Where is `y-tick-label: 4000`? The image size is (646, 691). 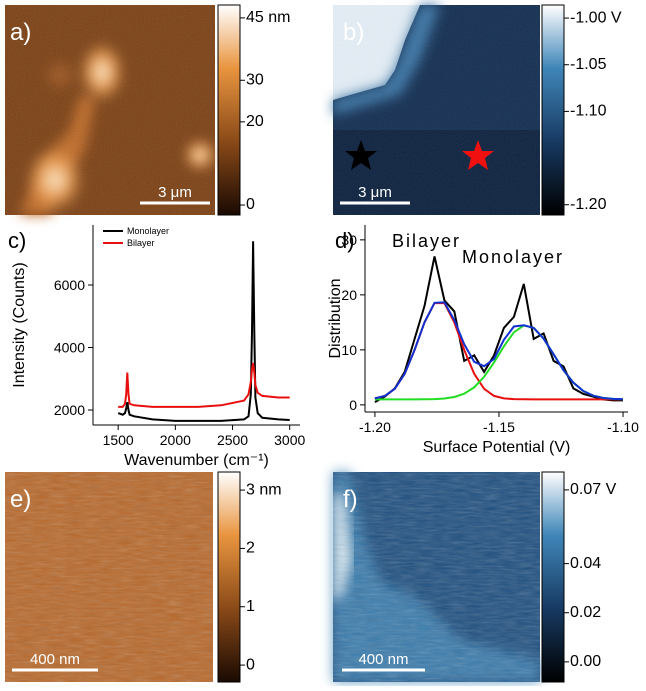
y-tick-label: 4000 is located at coordinates (69, 348).